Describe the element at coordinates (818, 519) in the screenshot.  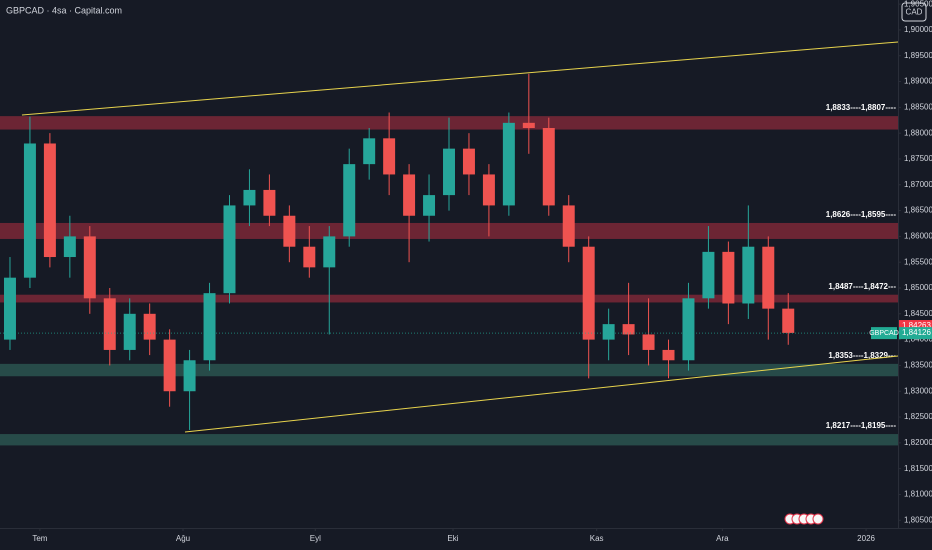
I see `event-icon` at that location.